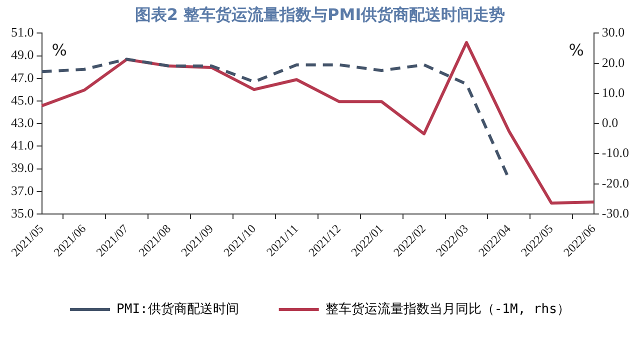 The height and width of the screenshot is (344, 640). Describe the element at coordinates (22, 77) in the screenshot. I see `y-tick-label: 47.0` at that location.